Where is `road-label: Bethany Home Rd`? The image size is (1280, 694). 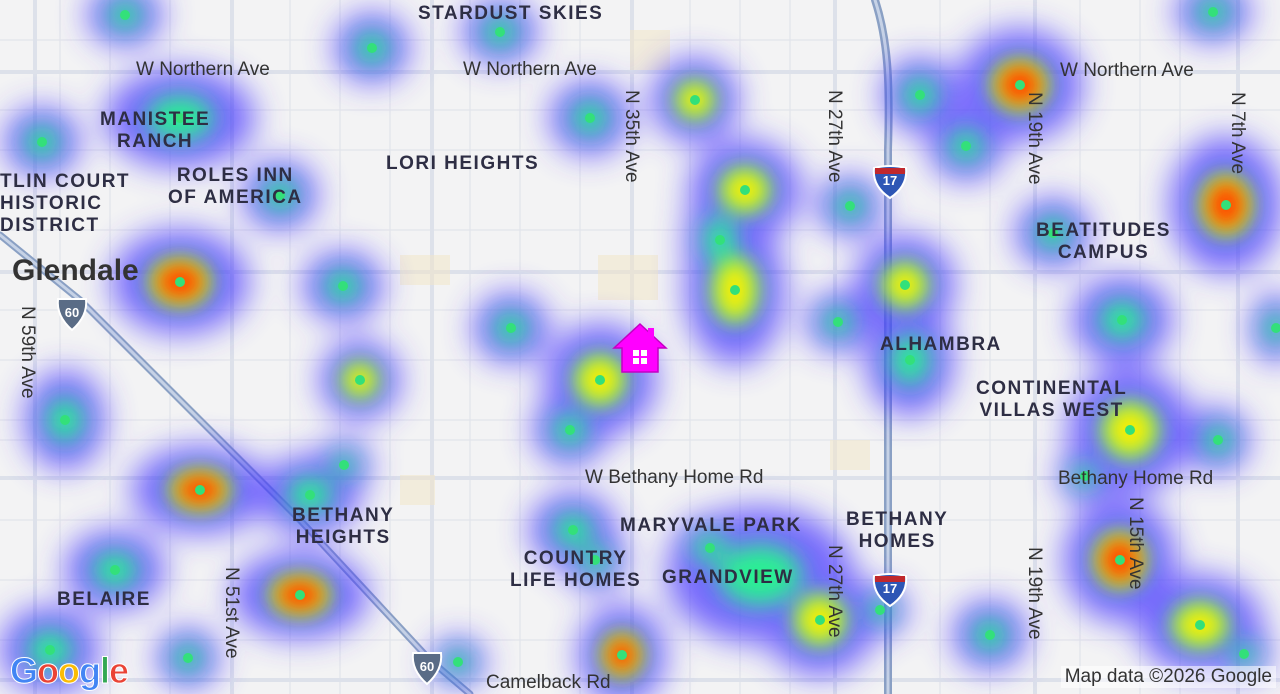
road-label: Bethany Home Rd is located at coordinates (1136, 478).